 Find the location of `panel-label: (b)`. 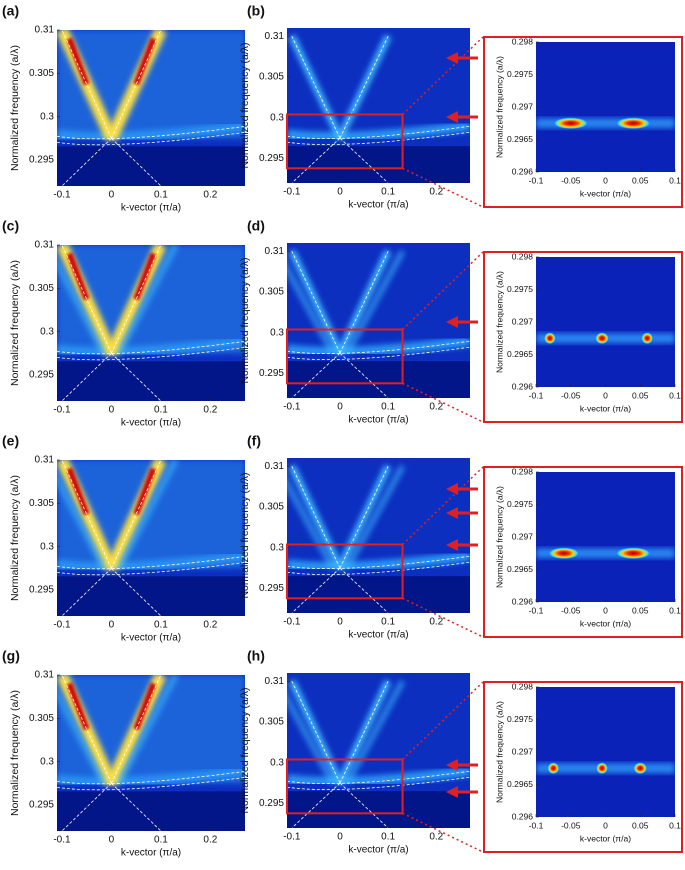

panel-label: (b) is located at coordinates (256, 11).